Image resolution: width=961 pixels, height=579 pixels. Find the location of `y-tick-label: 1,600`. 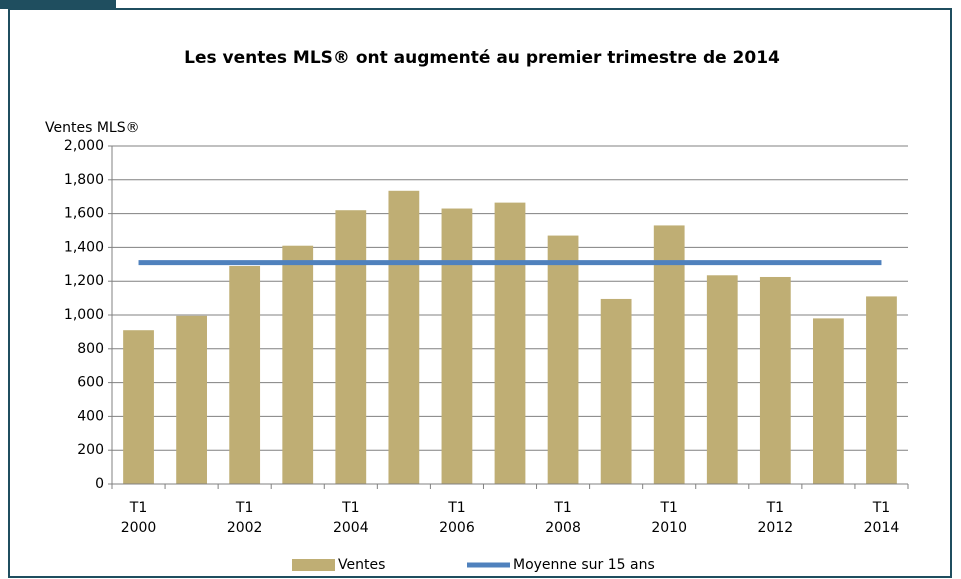

y-tick-label: 1,600 is located at coordinates (84, 214).